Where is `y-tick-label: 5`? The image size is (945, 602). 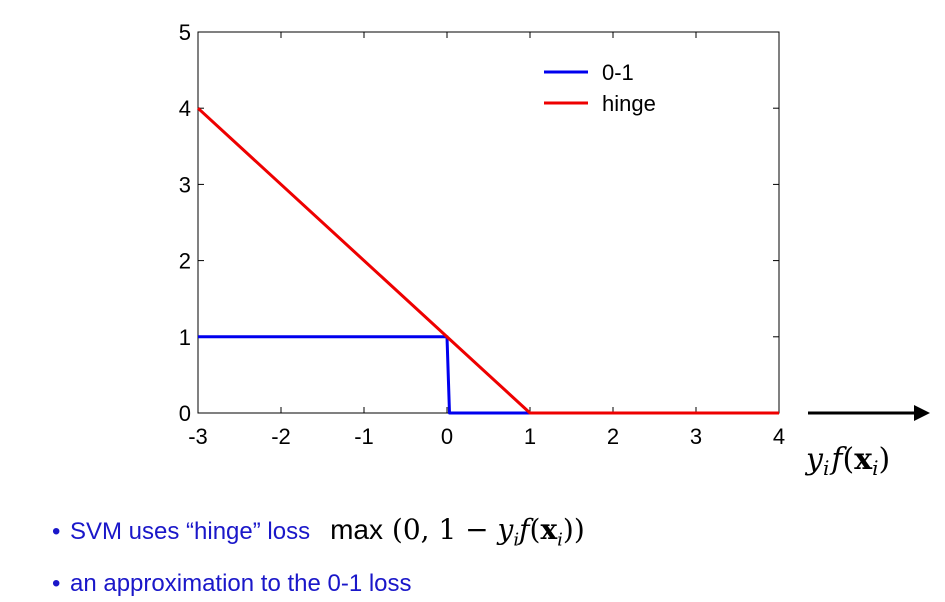
y-tick-label: 5 is located at coordinates (185, 32).